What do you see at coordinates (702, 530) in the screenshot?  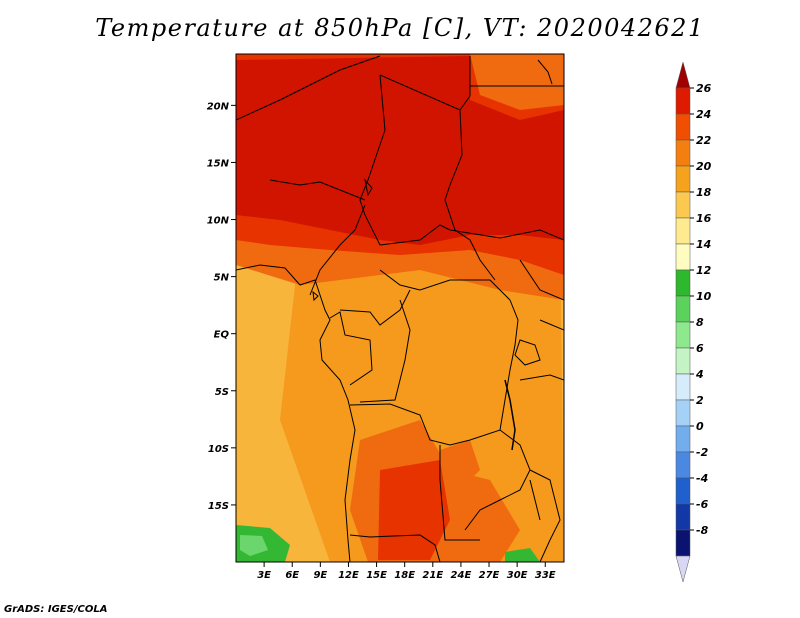 I see `colorbar-label: -8` at bounding box center [702, 530].